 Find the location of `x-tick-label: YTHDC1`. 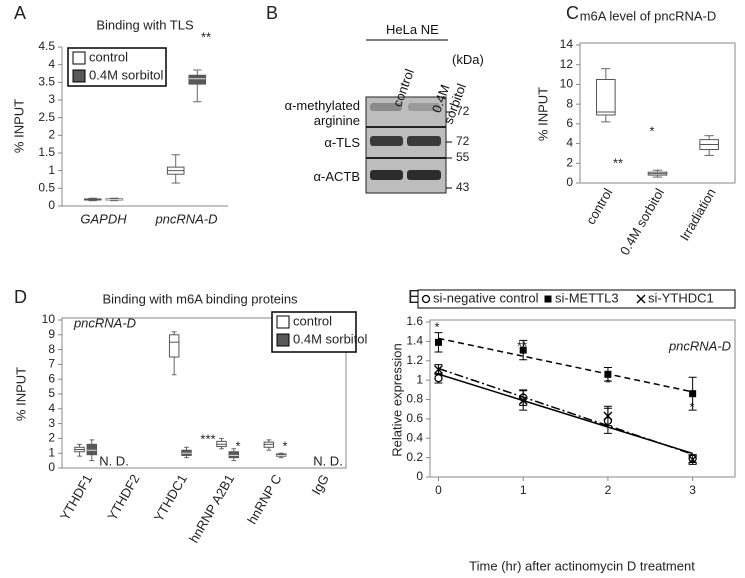

x-tick-label: YTHDC1 is located at coordinates (170, 498).